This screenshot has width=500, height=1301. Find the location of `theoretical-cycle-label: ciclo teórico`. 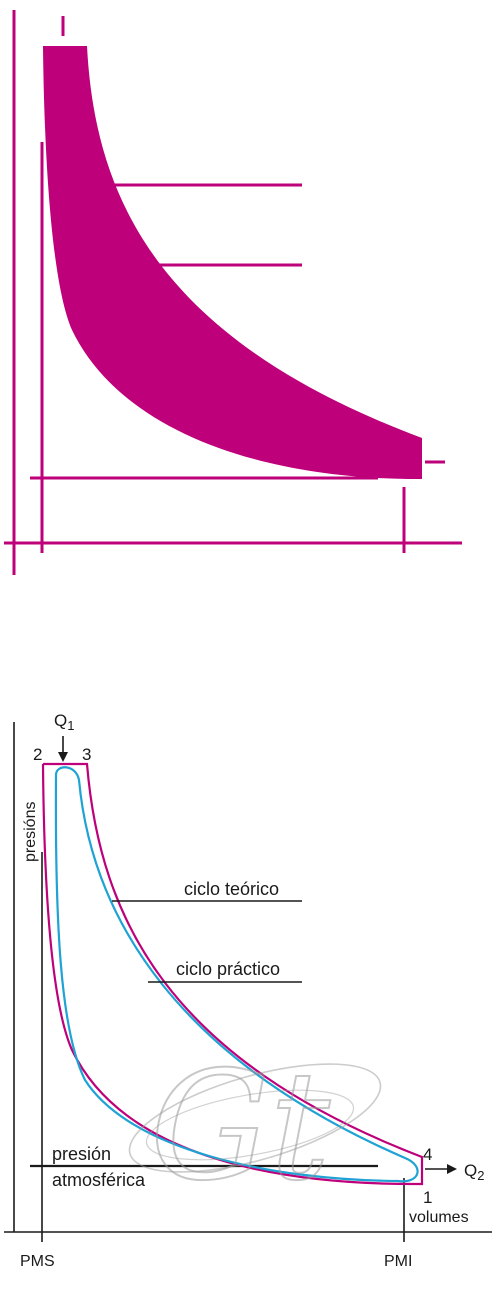

theoretical-cycle-label: ciclo teórico is located at coordinates (231, 889).